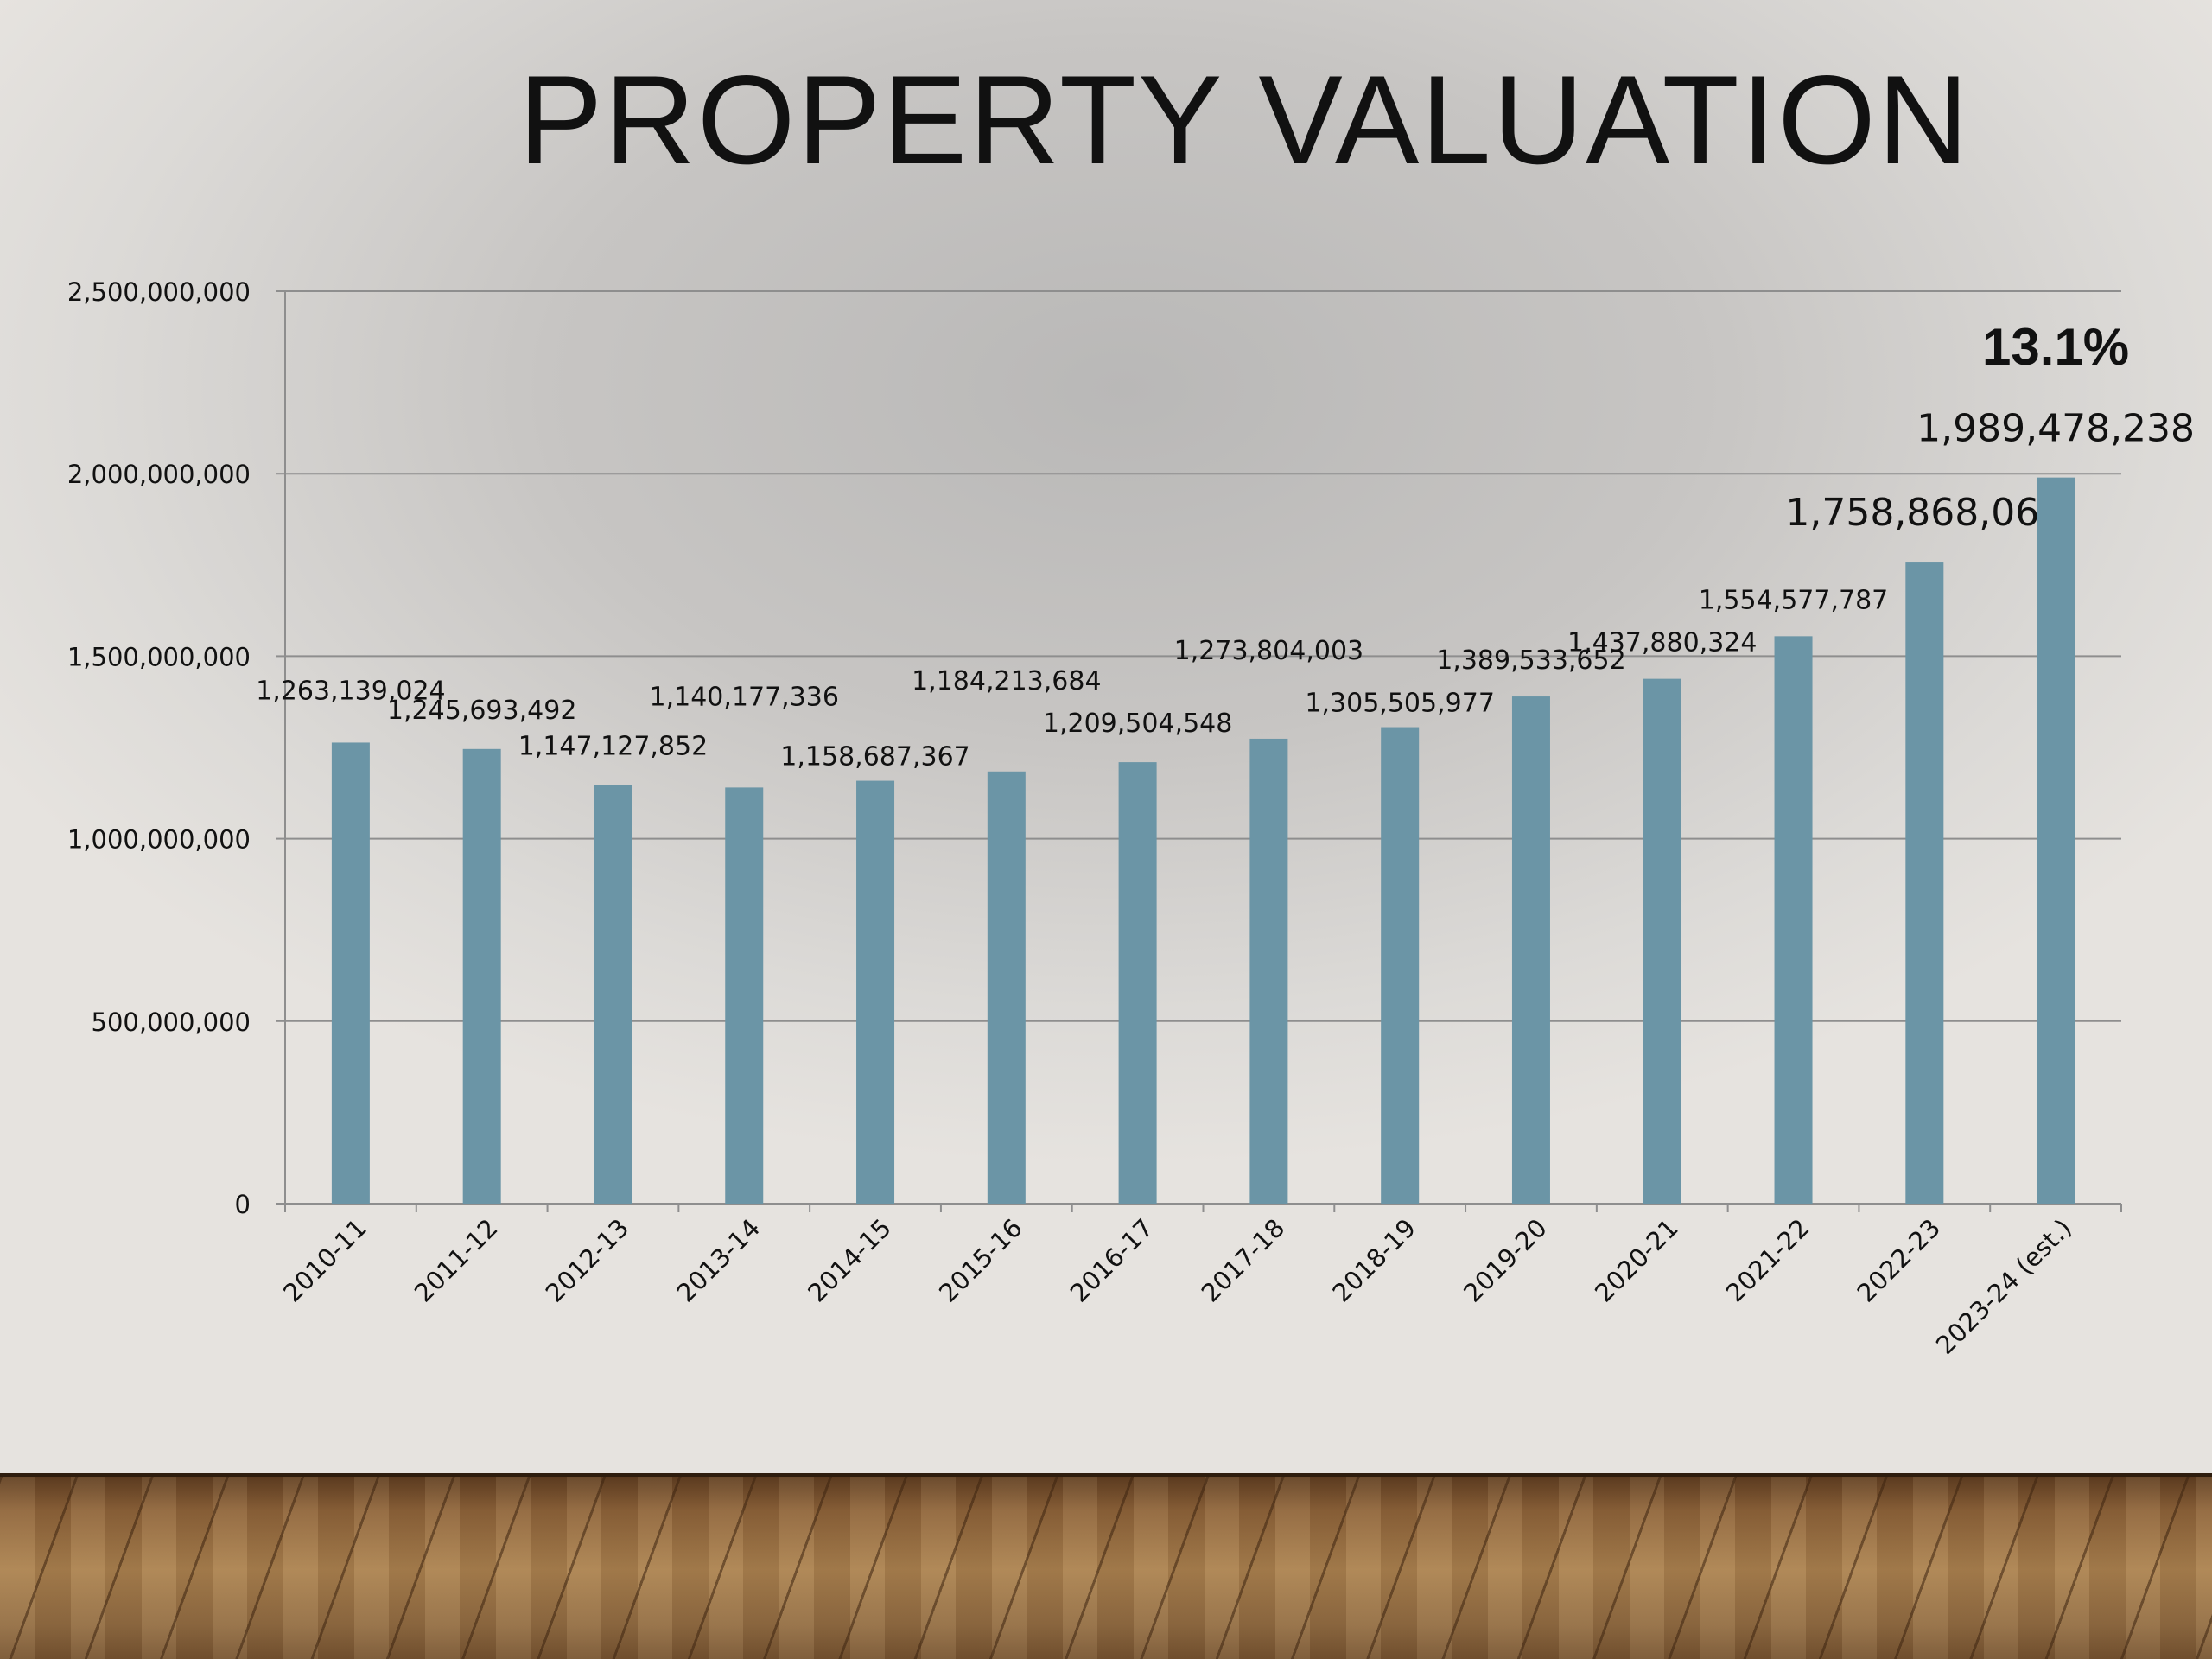 This screenshot has width=2212, height=1659. Describe the element at coordinates (1530, 660) in the screenshot. I see `data-label: 1,389,533,652` at that location.